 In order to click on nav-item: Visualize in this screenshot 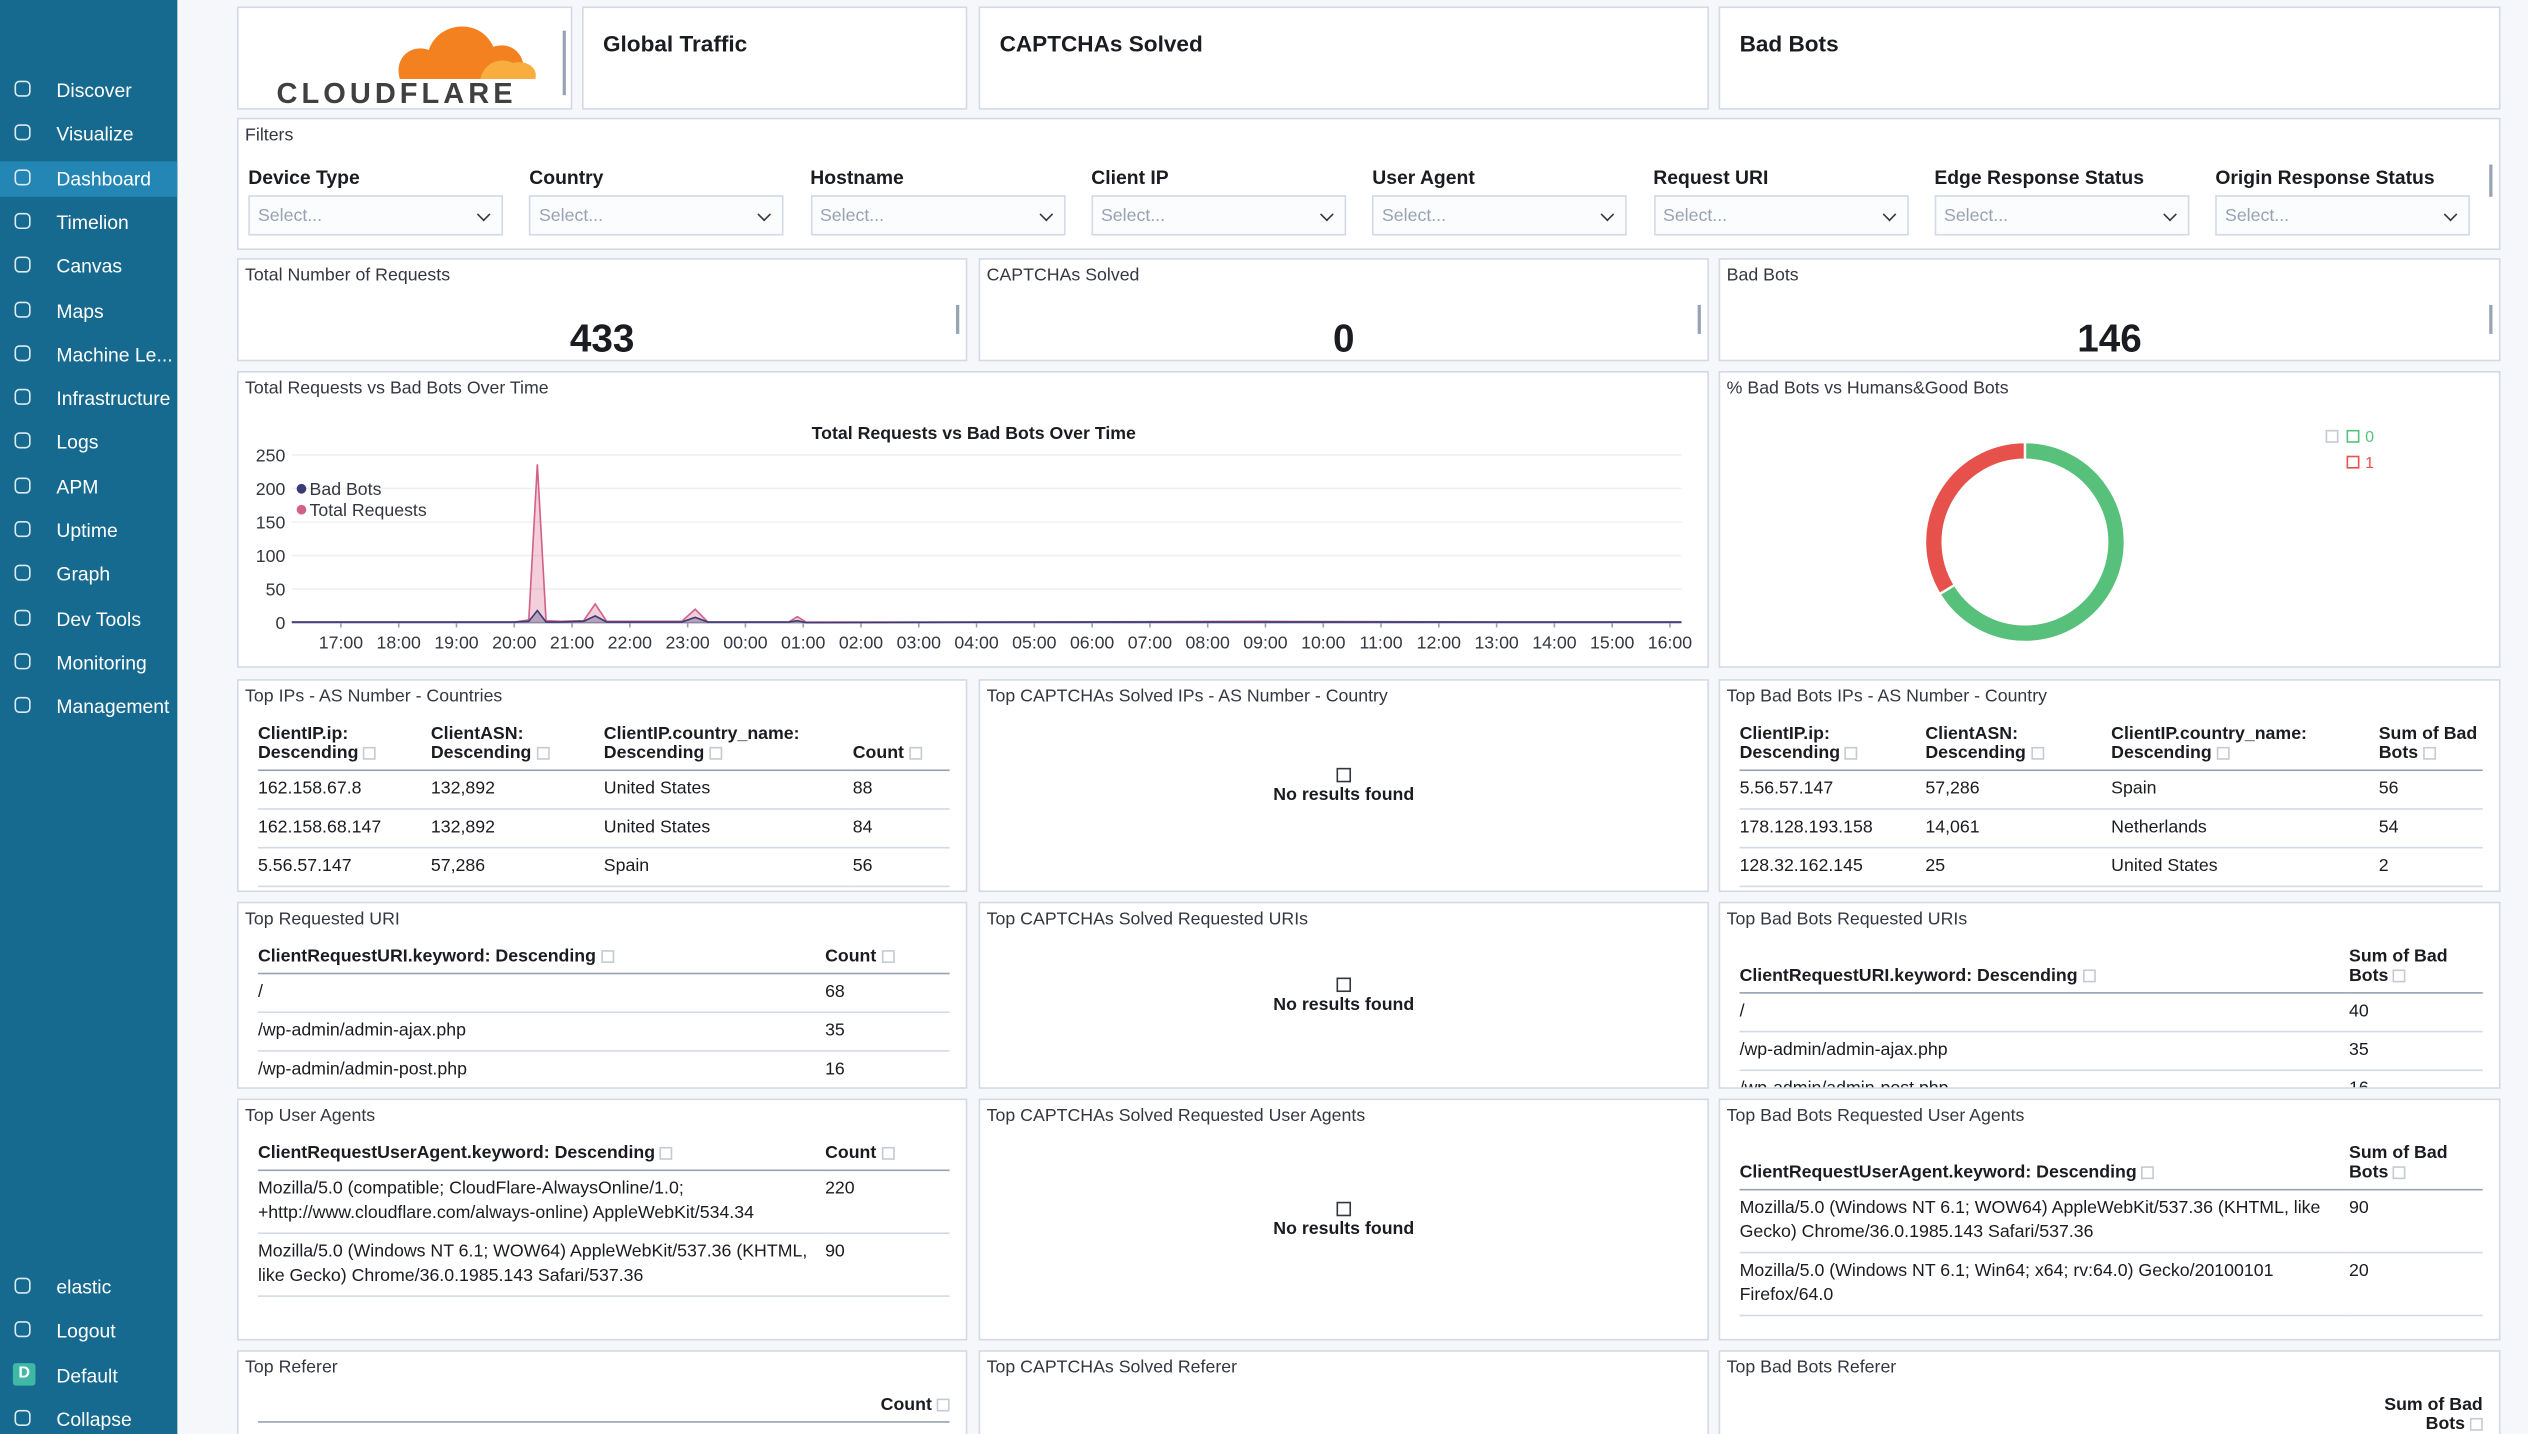, I will do `click(88, 134)`.